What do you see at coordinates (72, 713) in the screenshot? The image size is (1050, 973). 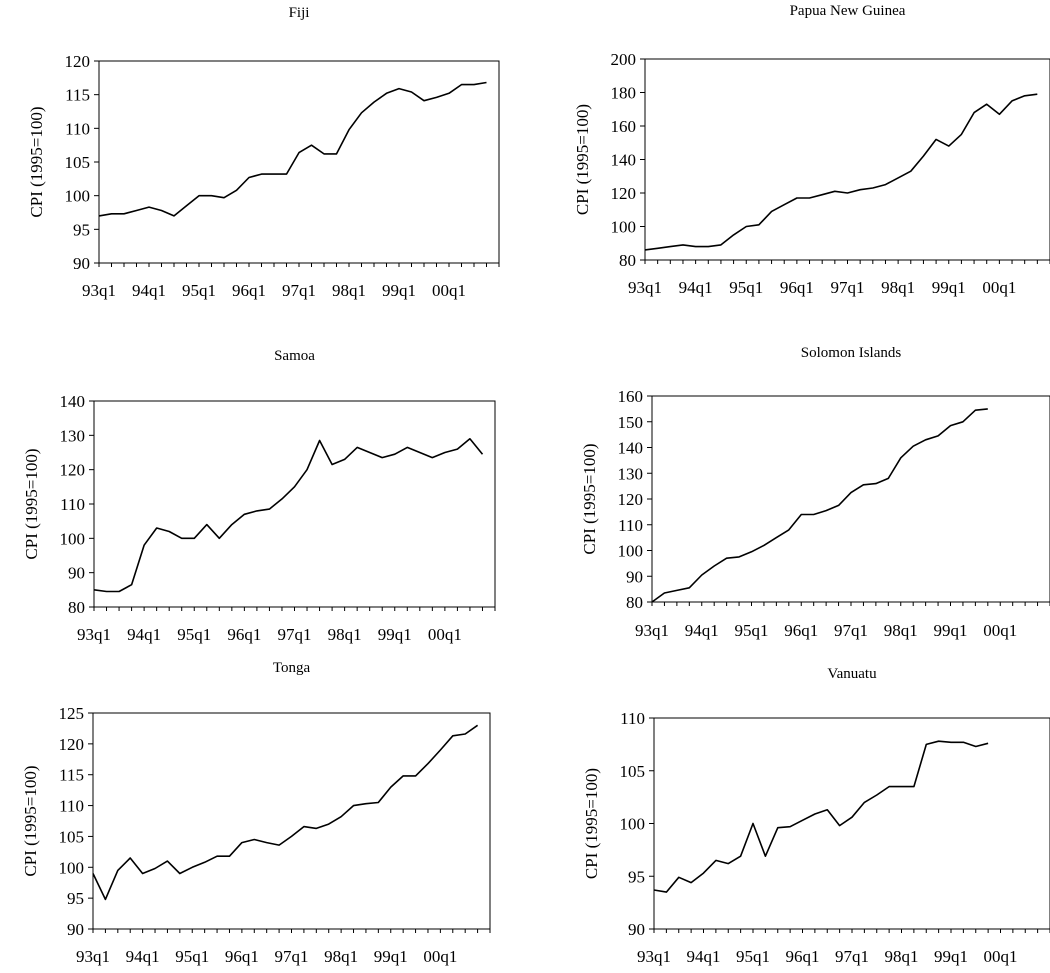 I see `y-tick-label: 125` at bounding box center [72, 713].